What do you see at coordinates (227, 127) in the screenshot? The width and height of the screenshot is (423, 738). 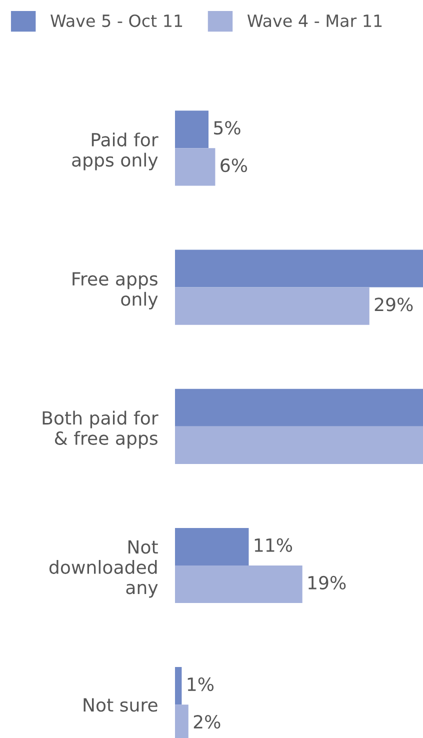 I see `data-label: 5%` at bounding box center [227, 127].